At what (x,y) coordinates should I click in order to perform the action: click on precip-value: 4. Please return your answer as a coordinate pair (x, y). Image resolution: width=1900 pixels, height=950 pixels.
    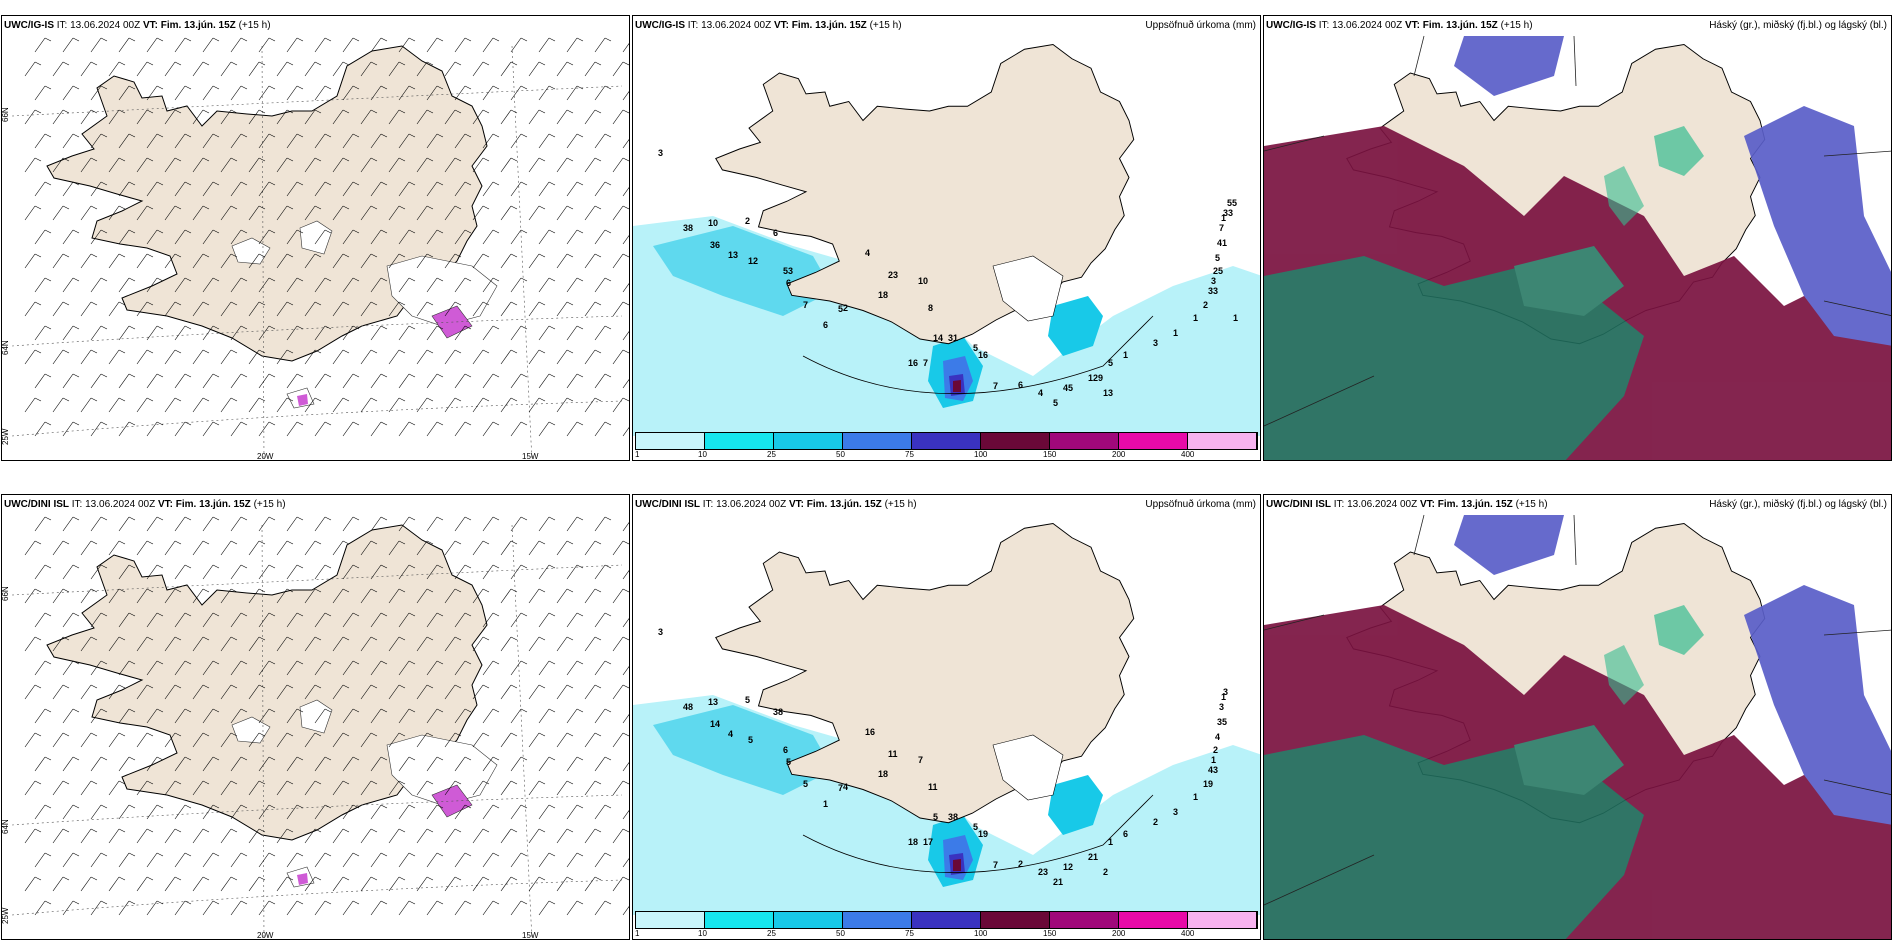
    Looking at the image, I should click on (1217, 737).